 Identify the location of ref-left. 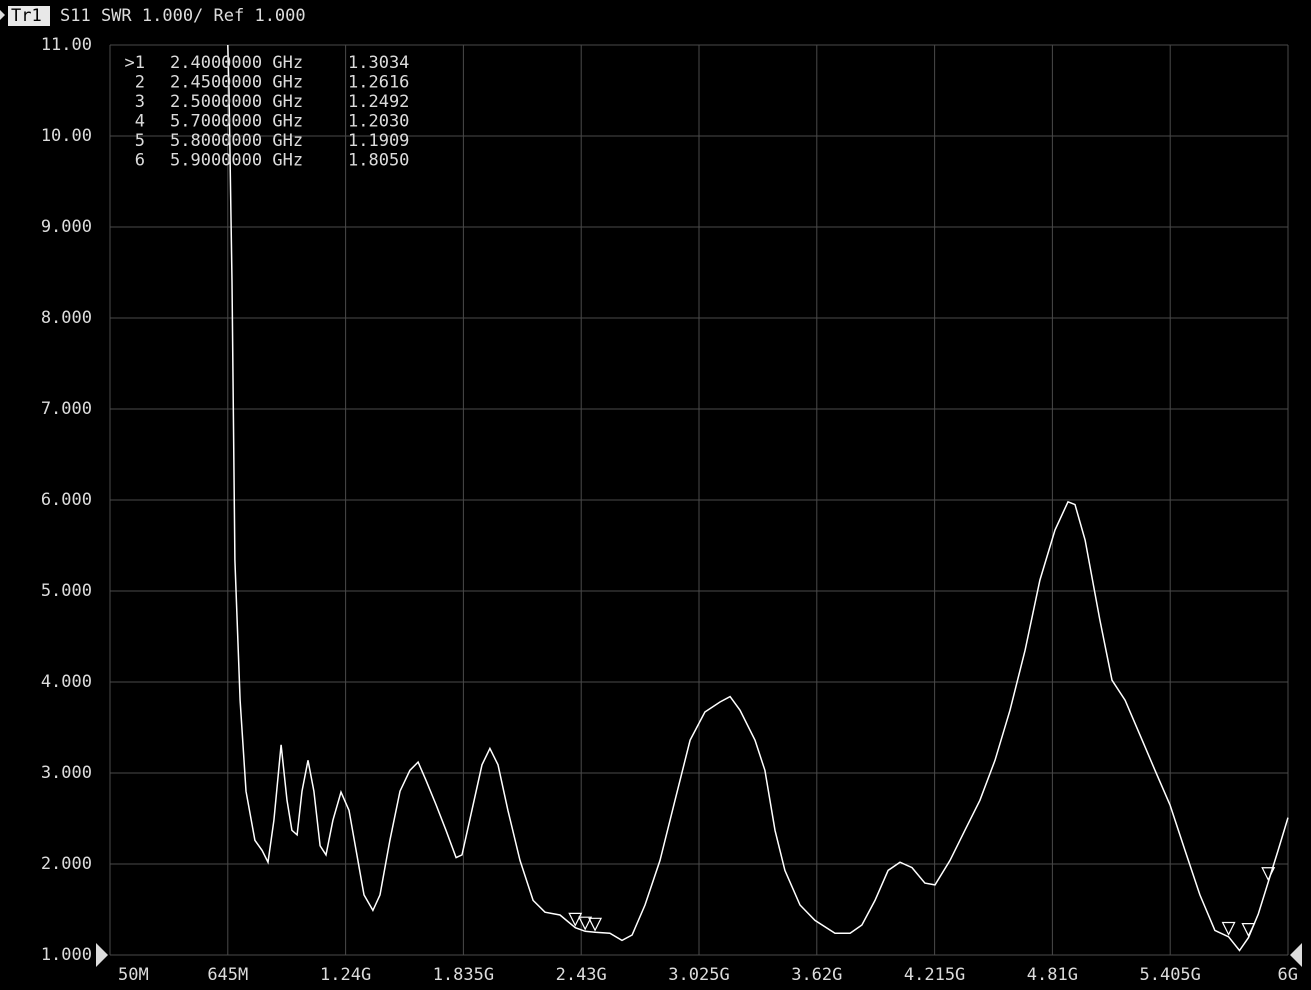
(102, 955).